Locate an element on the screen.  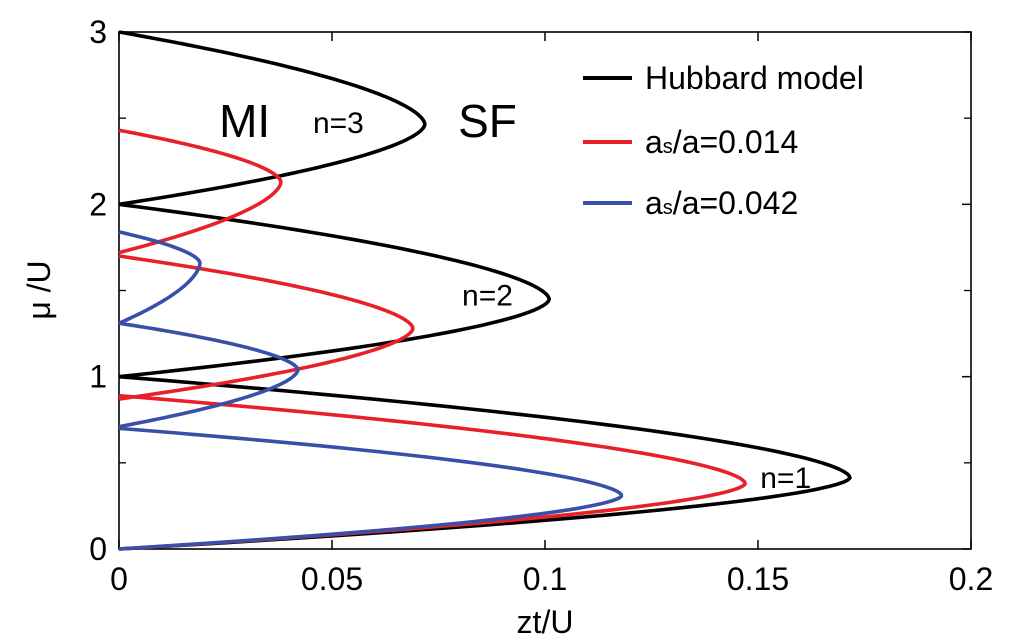
legend-label-as-0042-main: a is located at coordinates (654, 203).